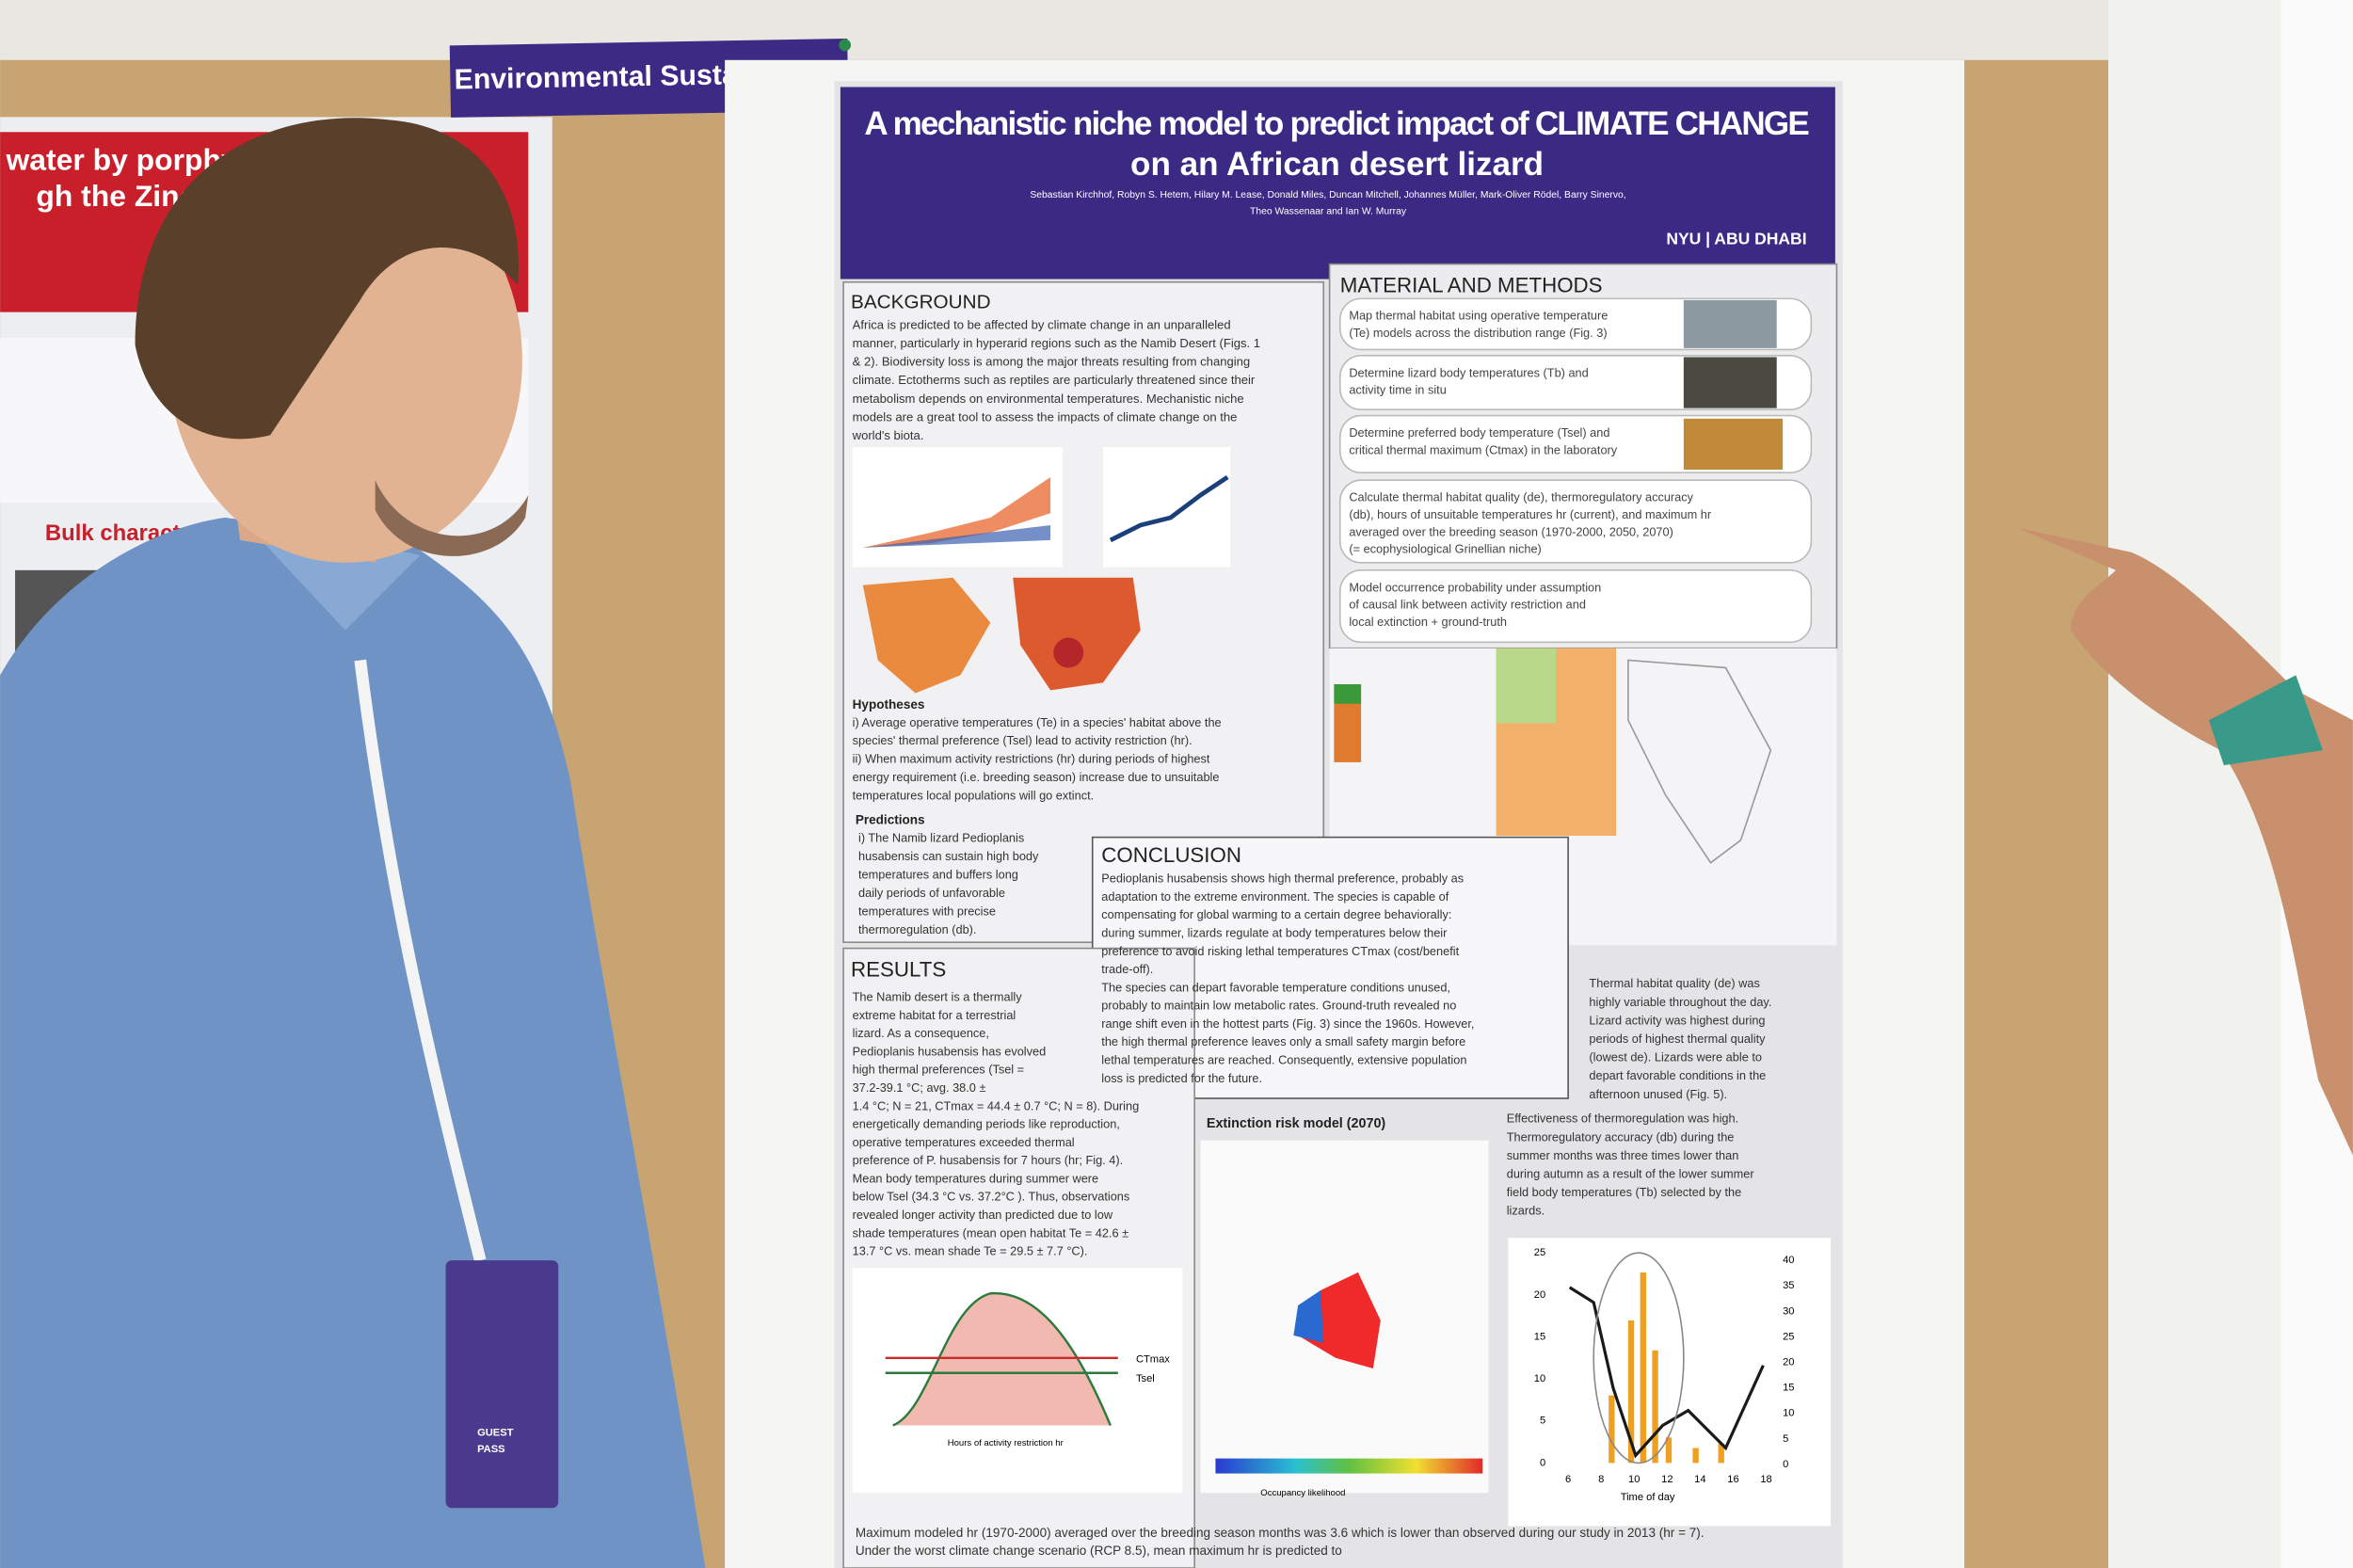 The image size is (2353, 1568). Describe the element at coordinates (420, 960) in the screenshot. I see `lanyard` at that location.